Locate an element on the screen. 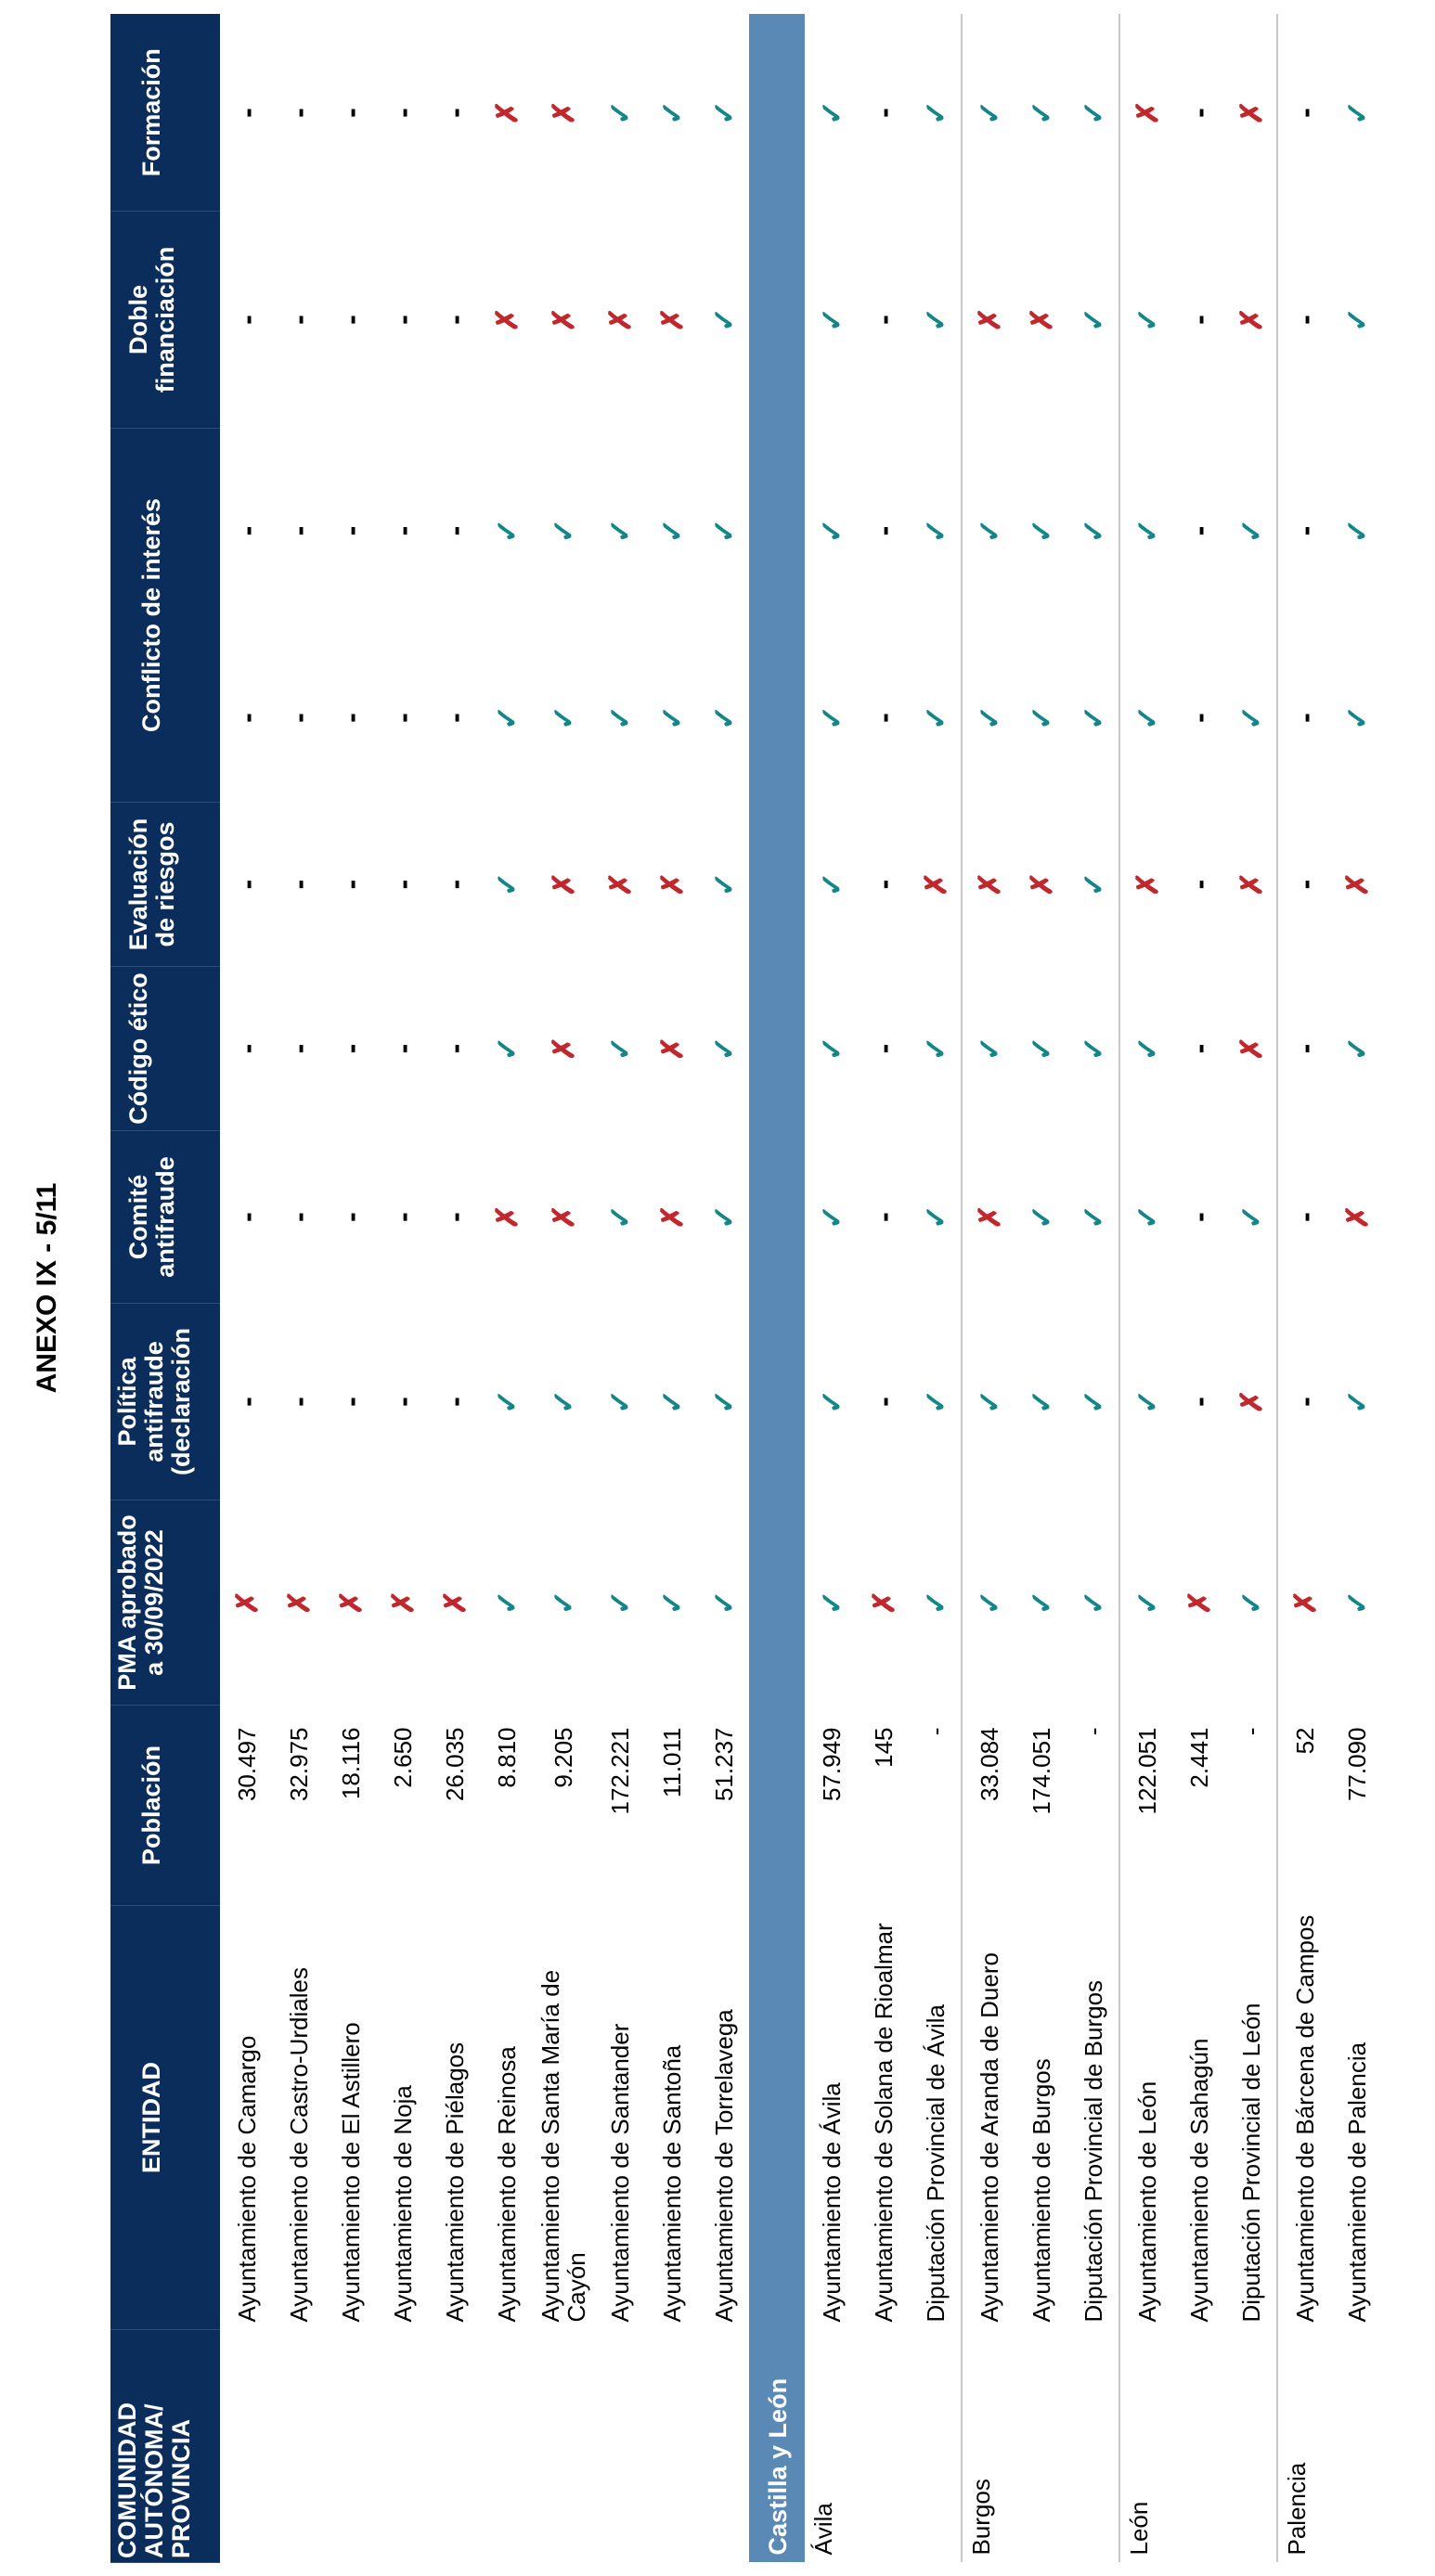 This screenshot has height=2576, width=1435. population-cell: 52 is located at coordinates (1303, 1805).